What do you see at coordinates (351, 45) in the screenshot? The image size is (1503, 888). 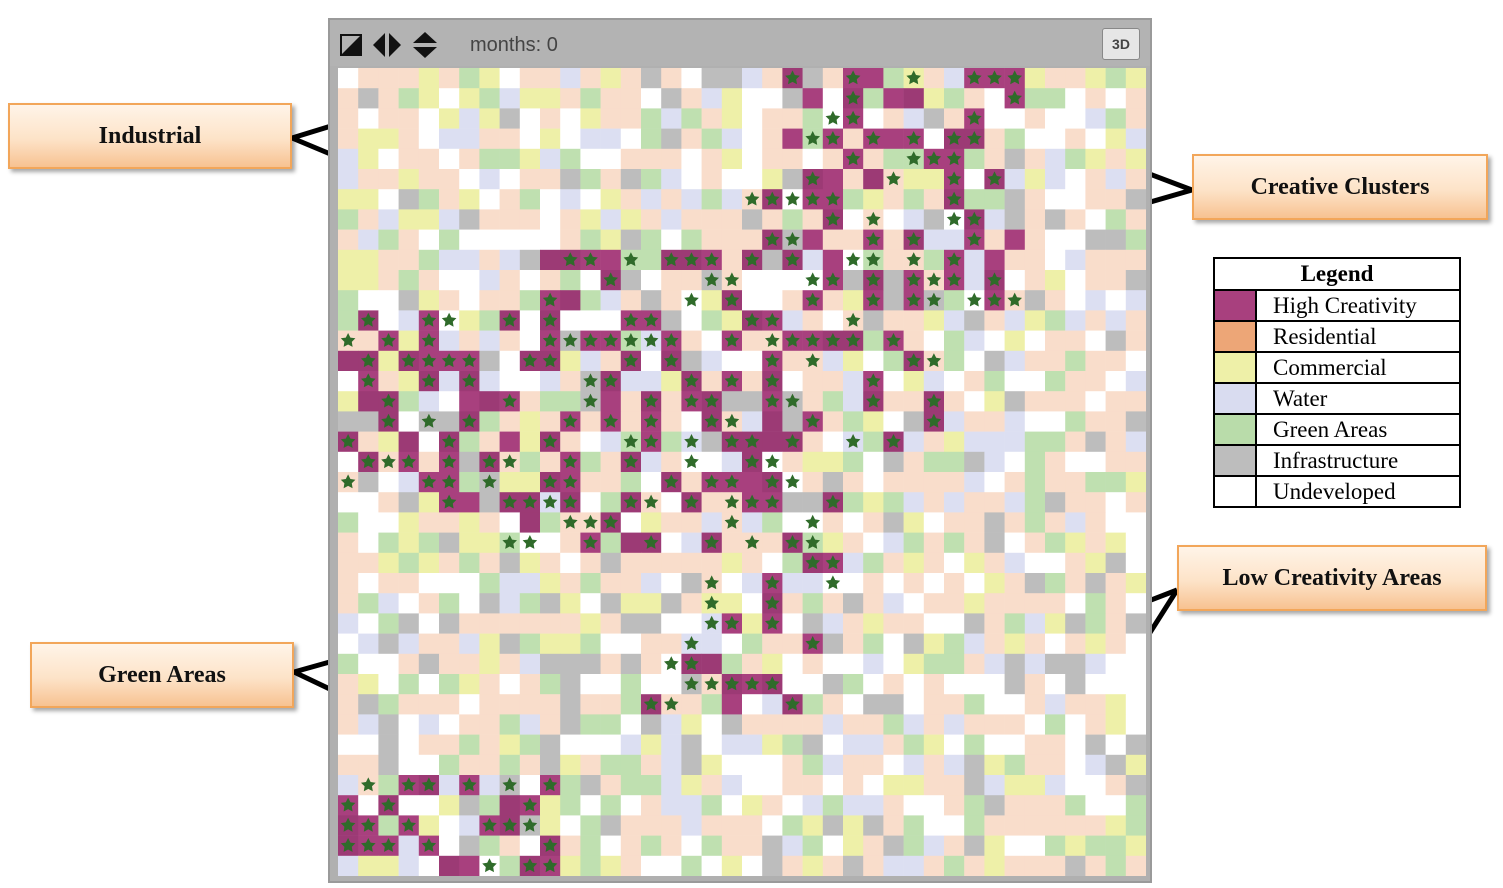 I see `zoom-fit-icon` at bounding box center [351, 45].